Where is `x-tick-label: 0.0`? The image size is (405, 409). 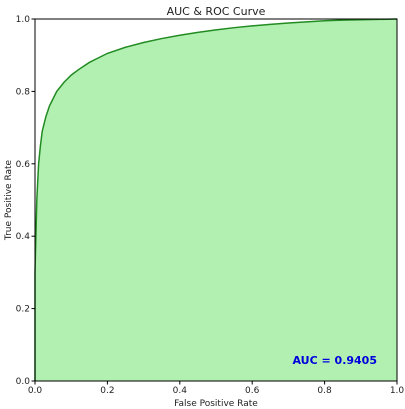 x-tick-label: 0.0 is located at coordinates (35, 391).